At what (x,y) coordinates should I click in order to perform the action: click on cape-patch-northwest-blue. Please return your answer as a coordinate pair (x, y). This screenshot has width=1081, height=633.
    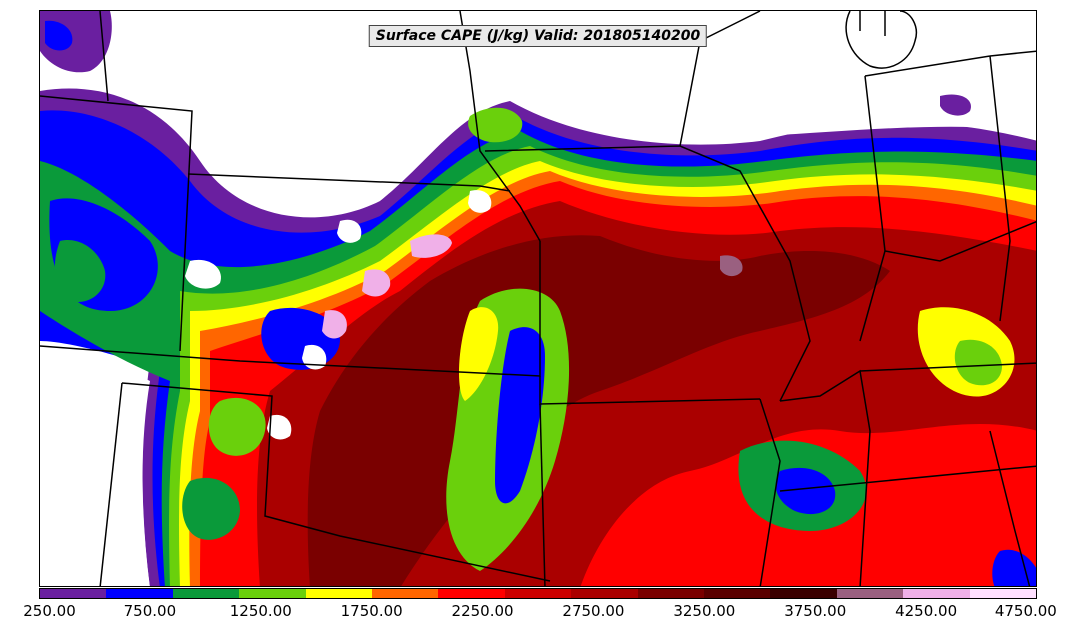
    Looking at the image, I should click on (59, 35).